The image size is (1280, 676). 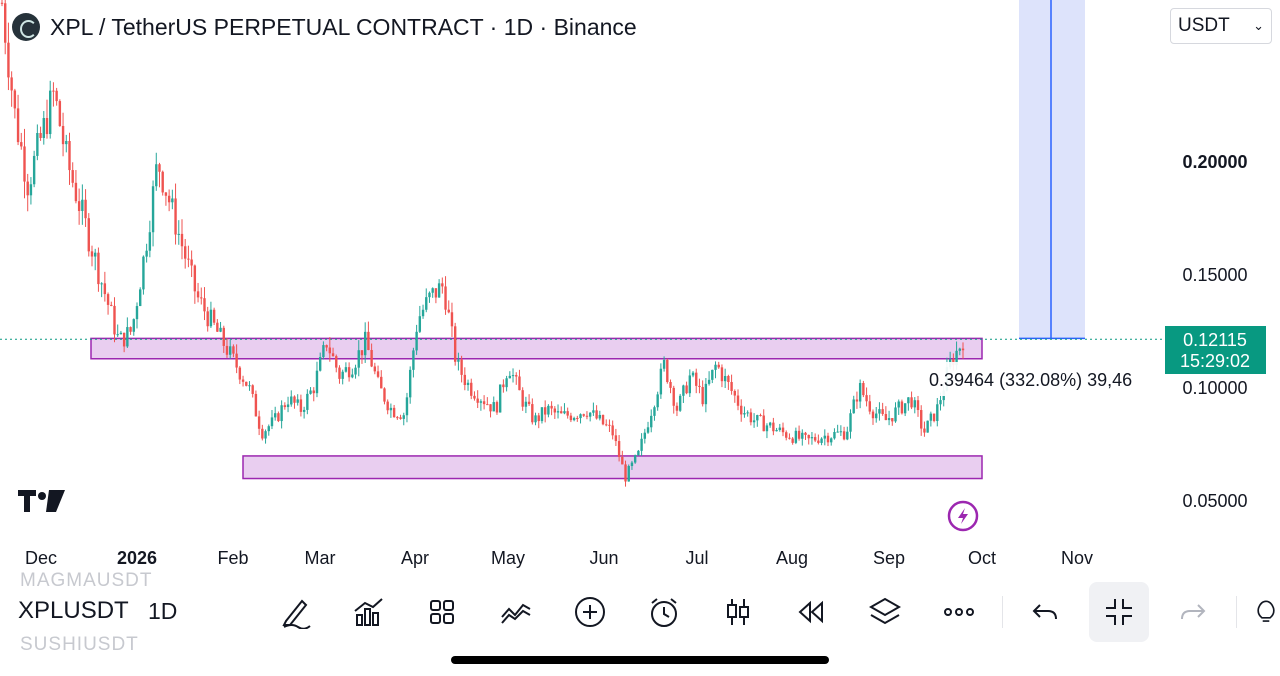 I want to click on interval-picker: 1D, so click(x=163, y=611).